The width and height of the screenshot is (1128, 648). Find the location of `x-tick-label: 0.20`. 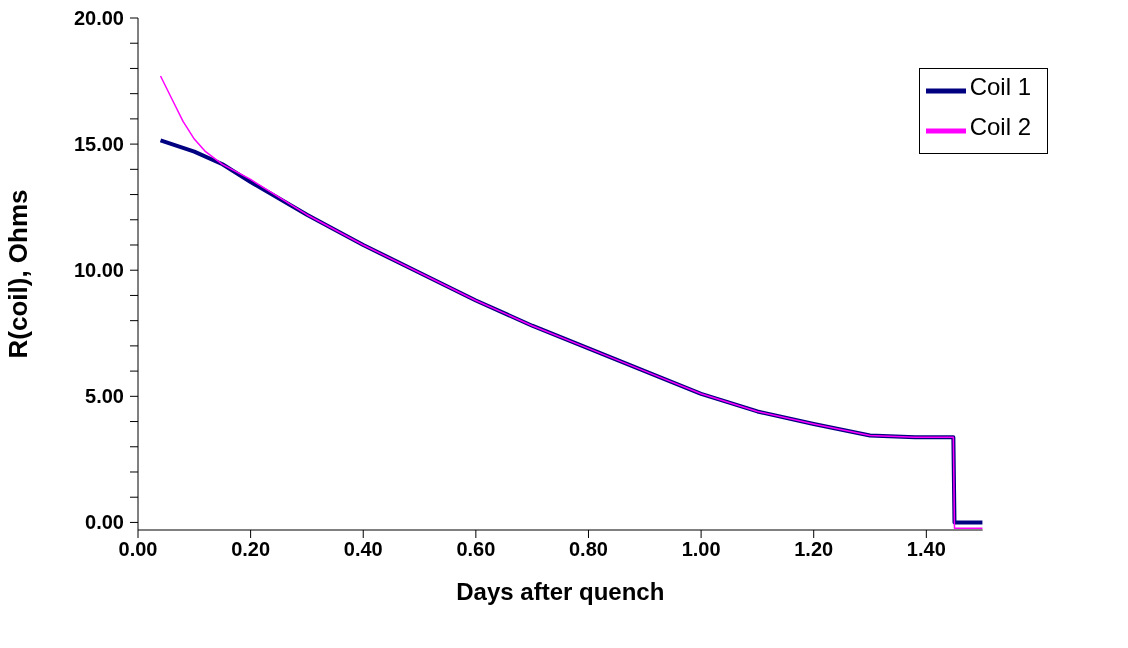

x-tick-label: 0.20 is located at coordinates (251, 549).